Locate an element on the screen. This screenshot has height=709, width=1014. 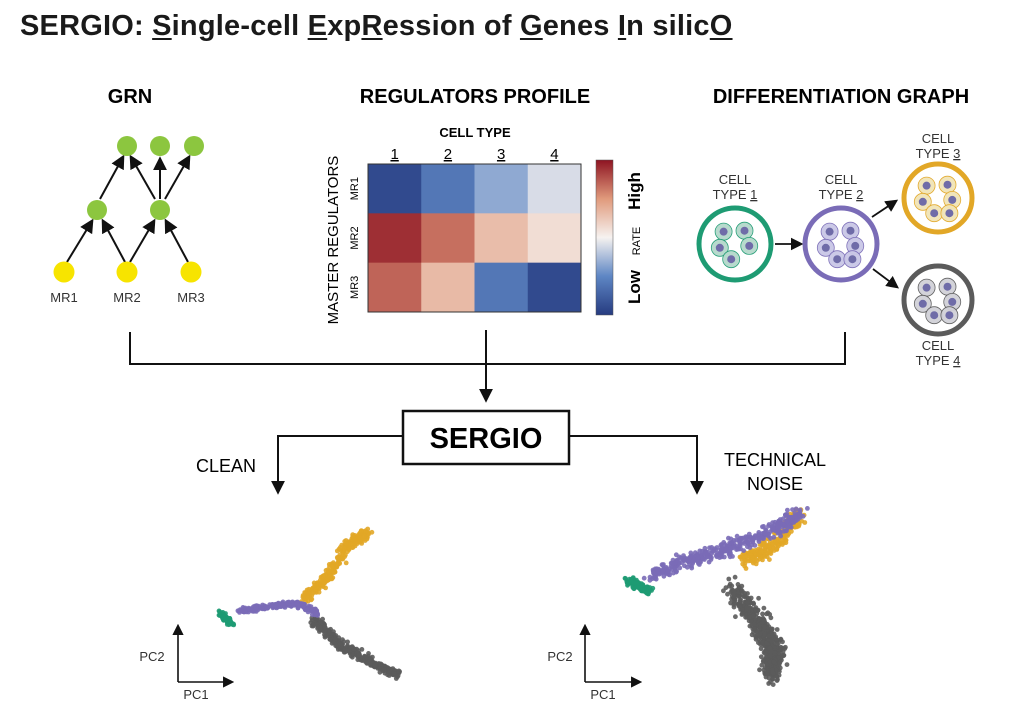
heatmap-row-labels: MR1 MR2 MR3 is located at coordinates (355, 238).